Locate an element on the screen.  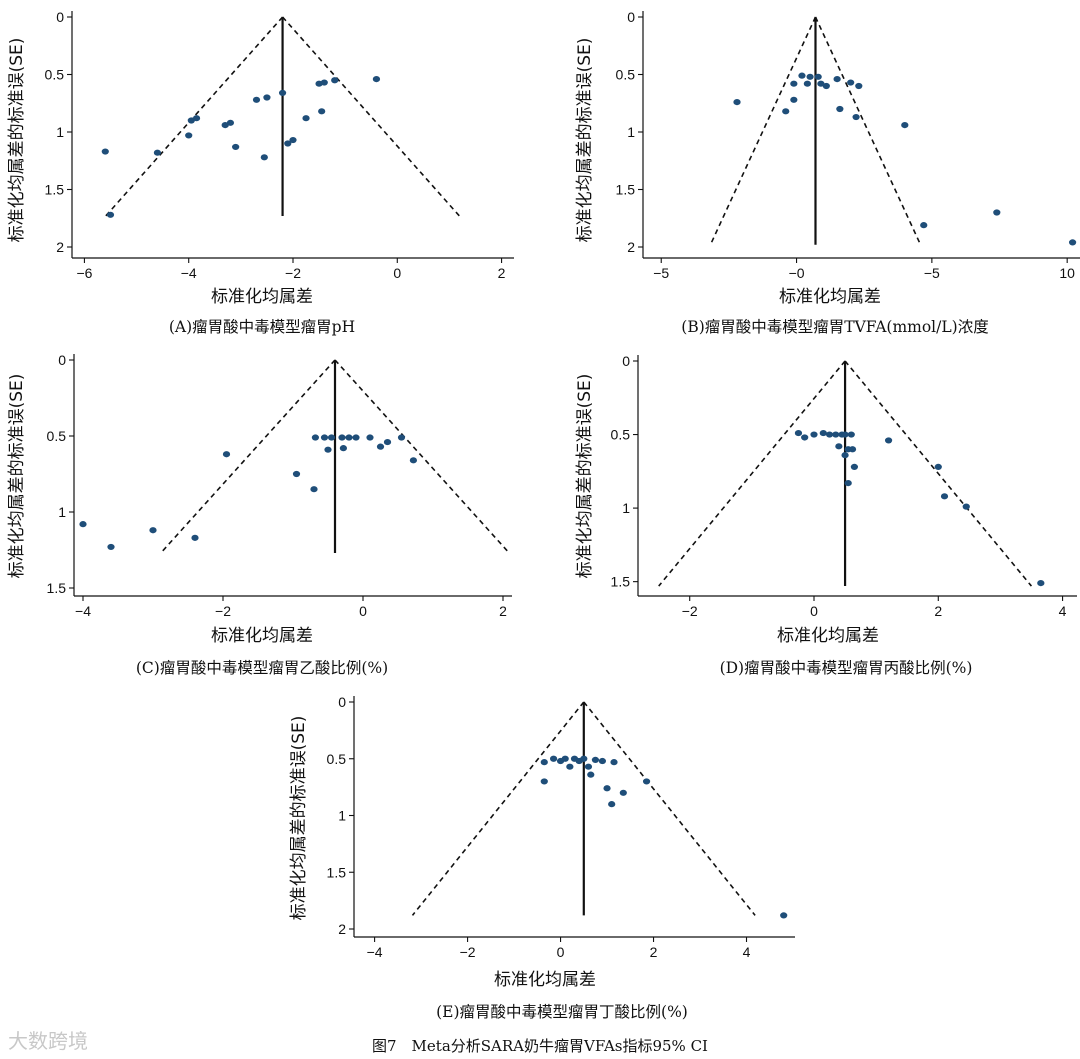
panel-caption: (C)瘤胃酸中毒模型瘤胃乙酸比例(%) is located at coordinates (262, 668).